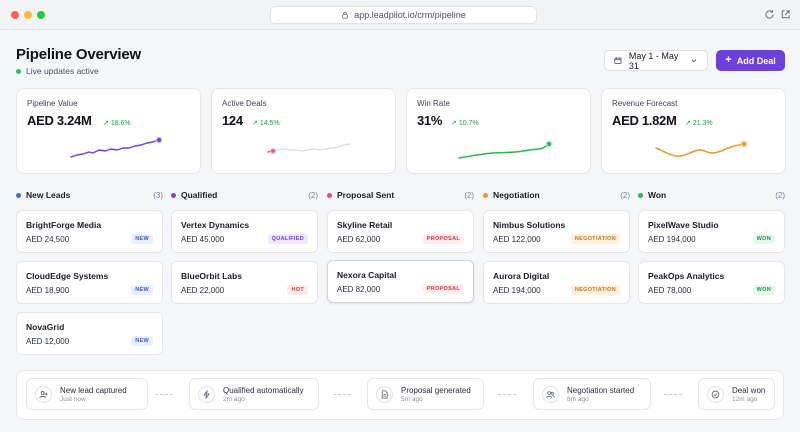  What do you see at coordinates (711, 231) in the screenshot?
I see `deal-card: PixelWave Studio AED 194,000 WON` at bounding box center [711, 231].